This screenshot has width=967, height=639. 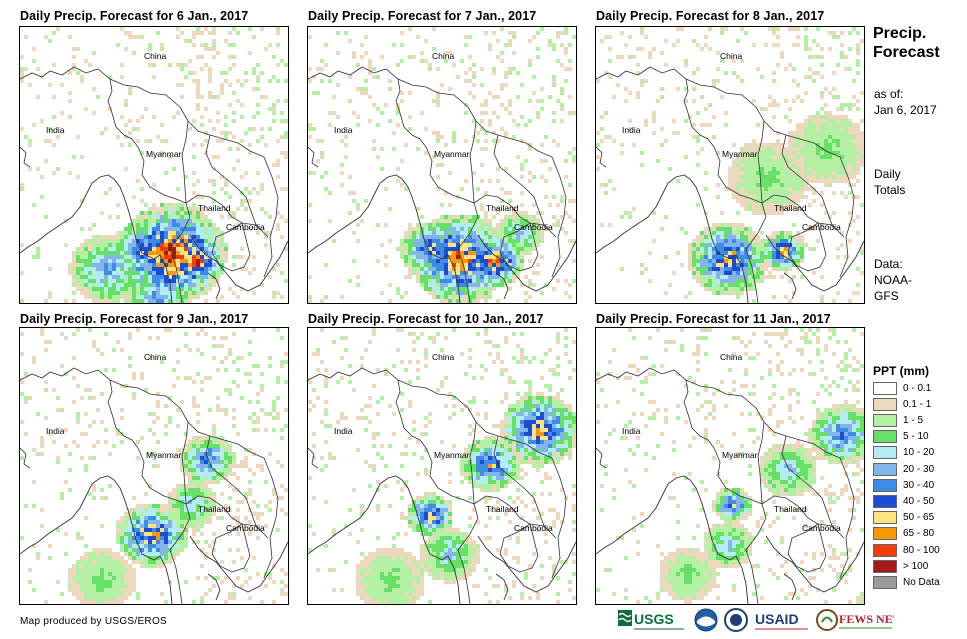 What do you see at coordinates (777, 619) in the screenshot?
I see `usaid-logo-text: USAID` at bounding box center [777, 619].